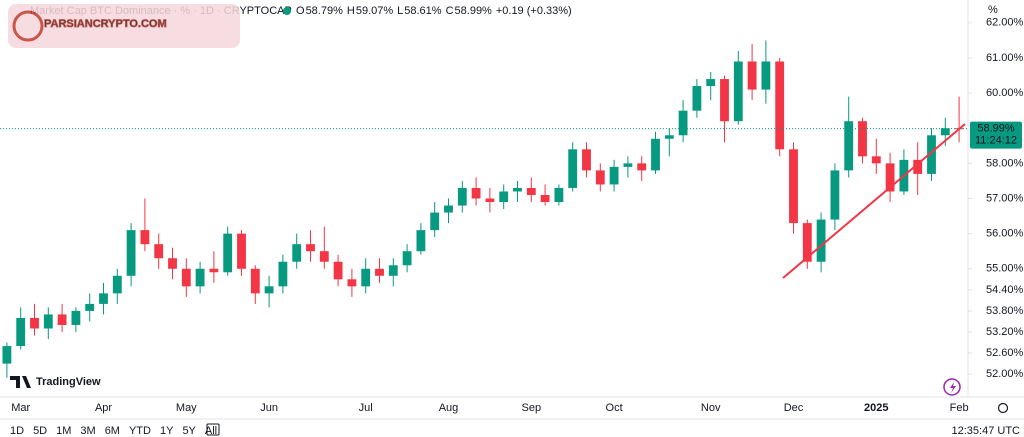 The image size is (1024, 437). What do you see at coordinates (1005, 353) in the screenshot?
I see `y-tick-label: 52.60%` at bounding box center [1005, 353].